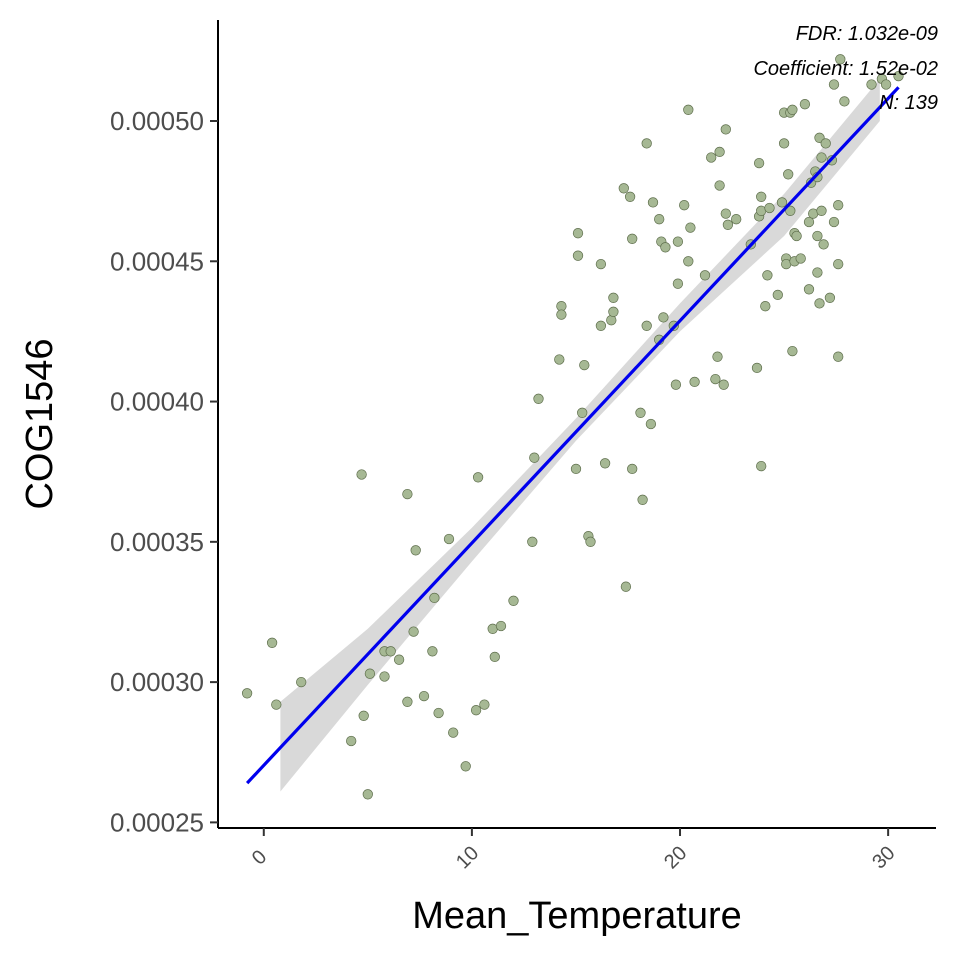  Describe the element at coordinates (157, 822) in the screenshot. I see `y-tick-label: 0.00025` at that location.